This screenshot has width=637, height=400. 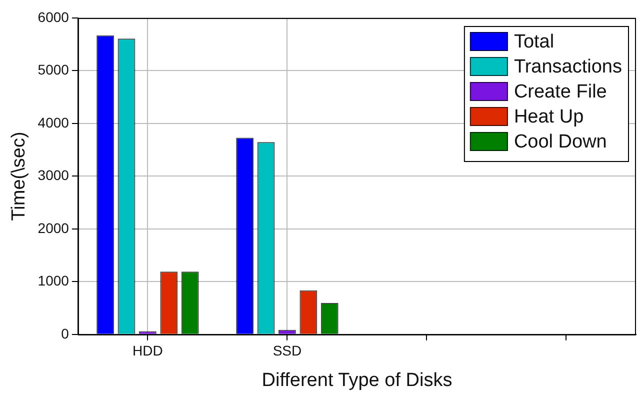 I want to click on x-axis-title: Different Type of Disks, so click(x=357, y=380).